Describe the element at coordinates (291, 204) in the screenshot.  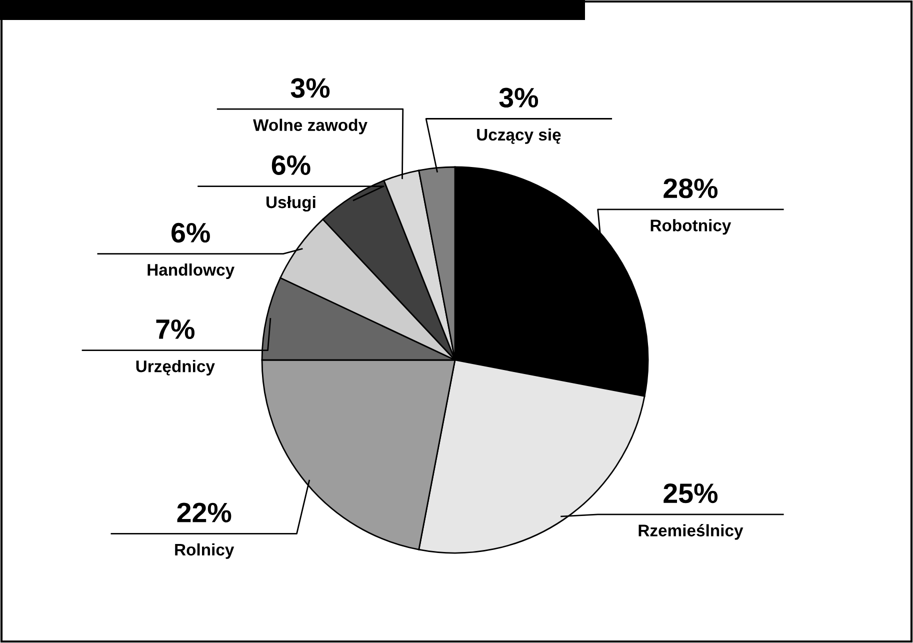
I see `slice-label: Usługi` at that location.